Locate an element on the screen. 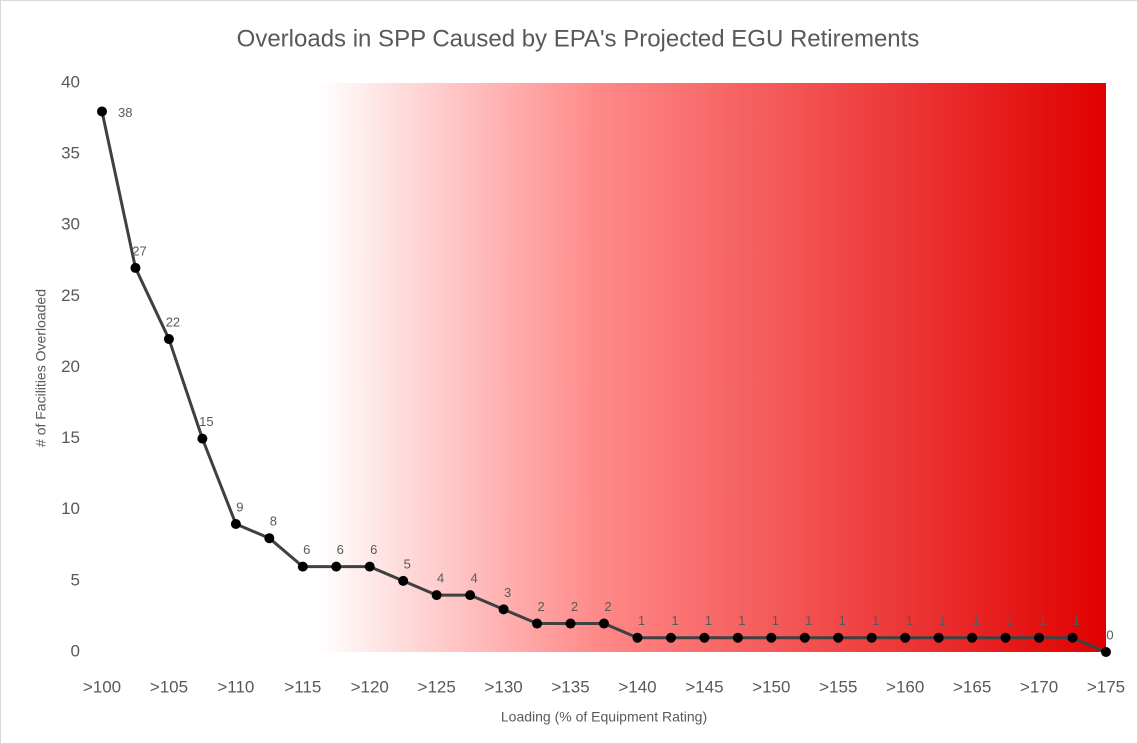  x-tick-label: >170 is located at coordinates (1039, 686).